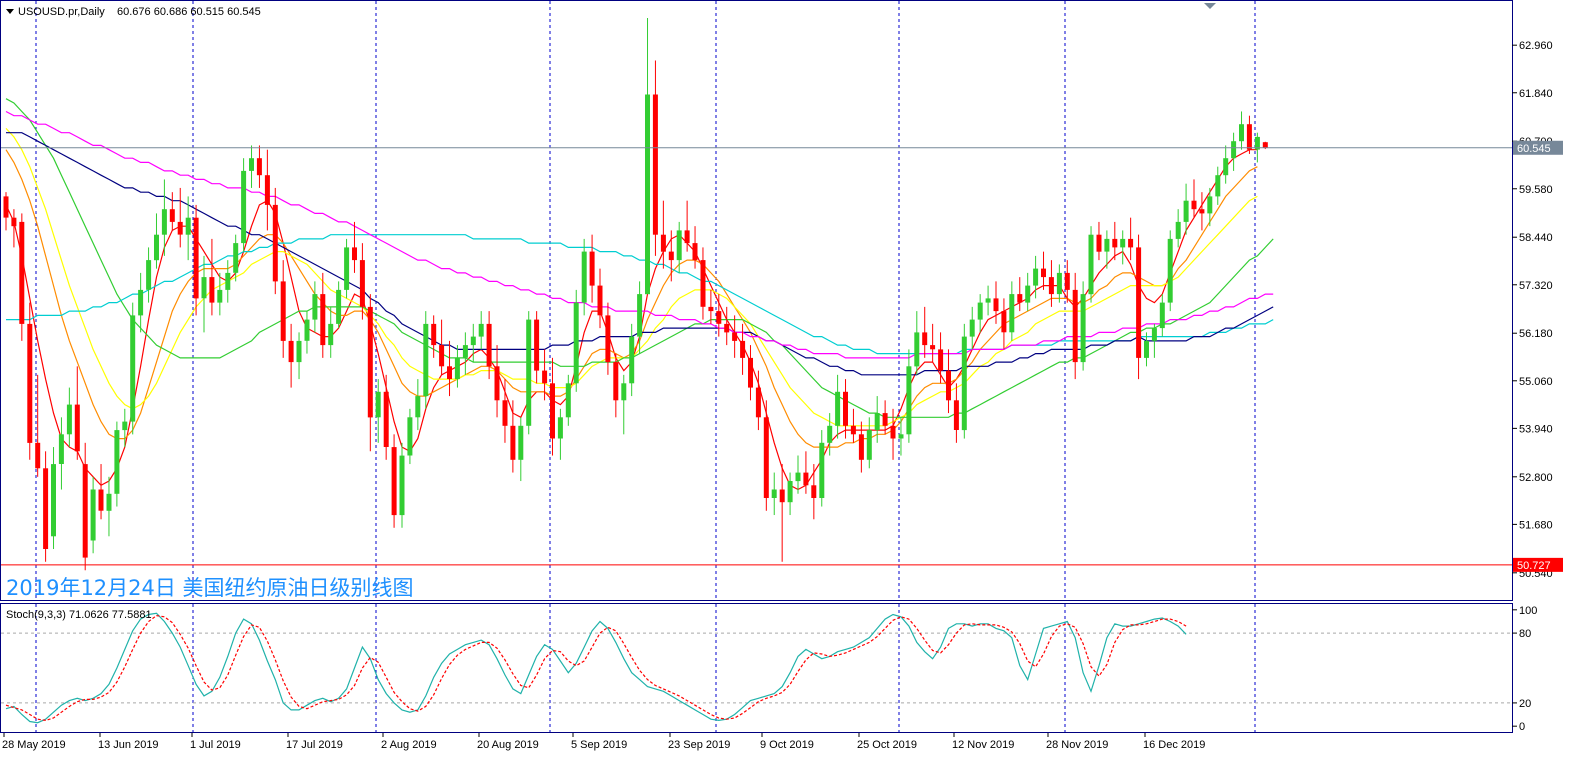  Describe the element at coordinates (983, 745) in the screenshot. I see `x-tick-label: 12 Nov 2019` at that location.